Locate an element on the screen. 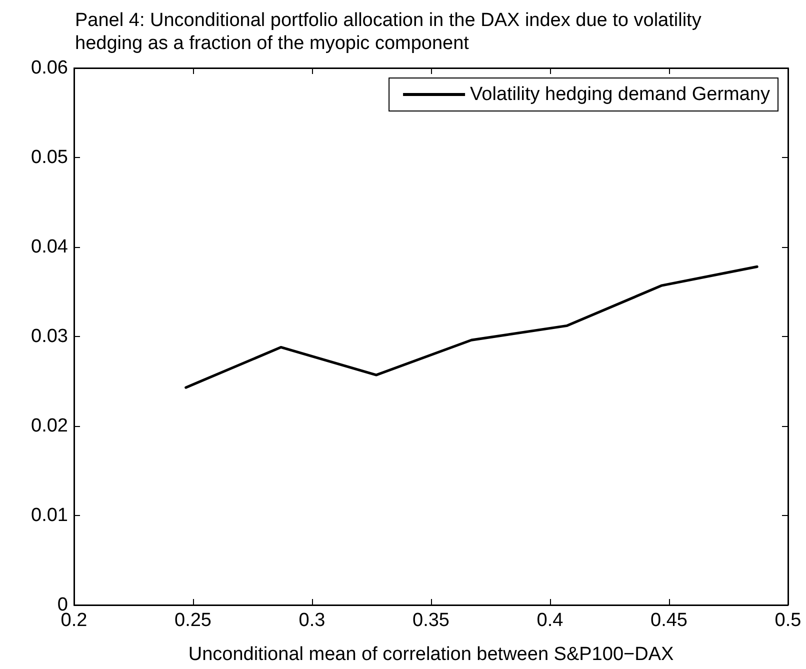  y-tick-label: 0.06 is located at coordinates (49, 68).